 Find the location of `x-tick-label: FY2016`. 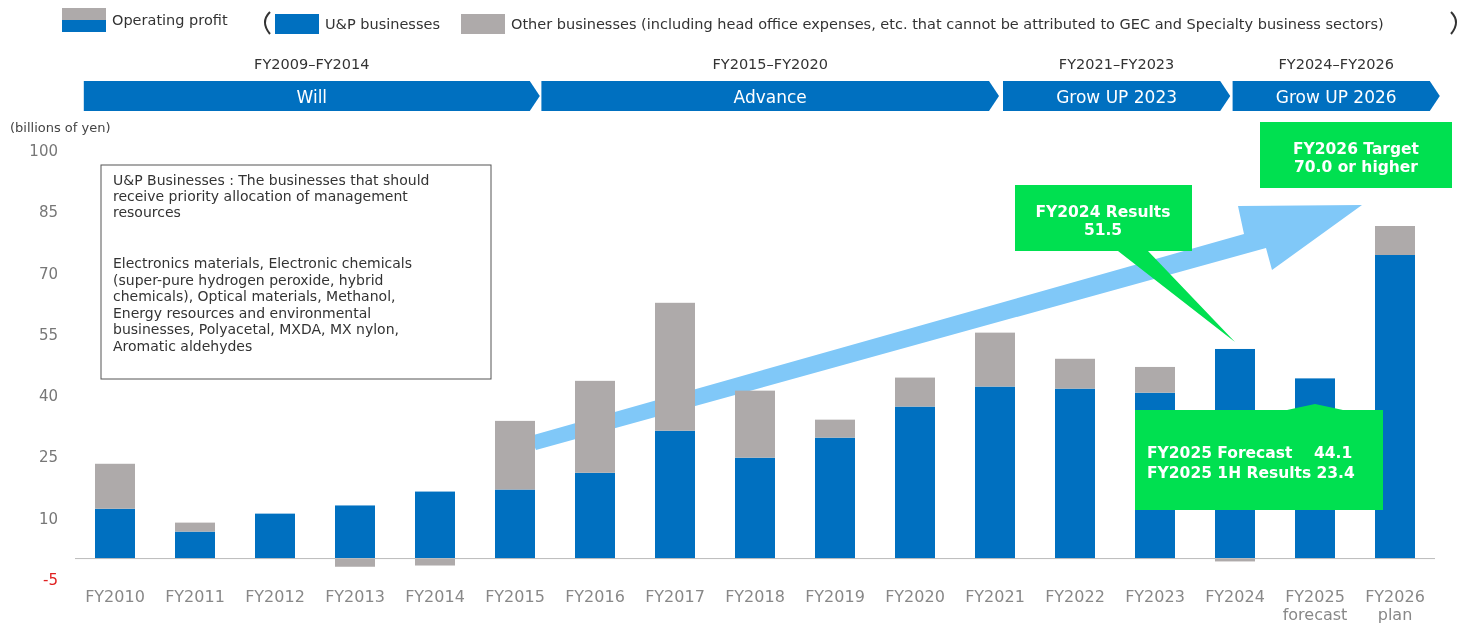

x-tick-label: FY2016 is located at coordinates (595, 596).